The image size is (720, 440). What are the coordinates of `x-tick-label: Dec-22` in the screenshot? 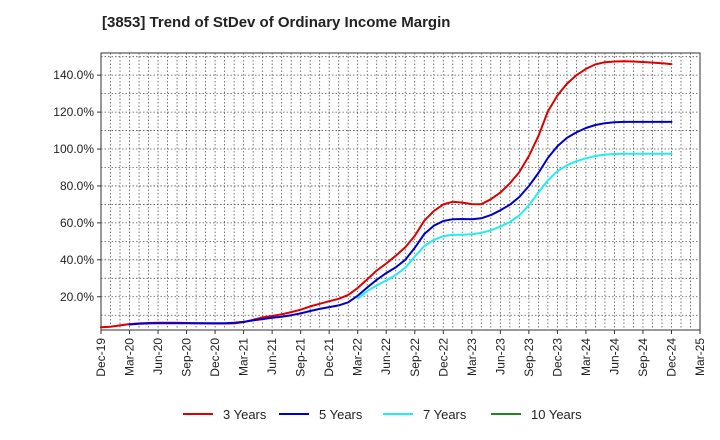 It's located at (443, 357).